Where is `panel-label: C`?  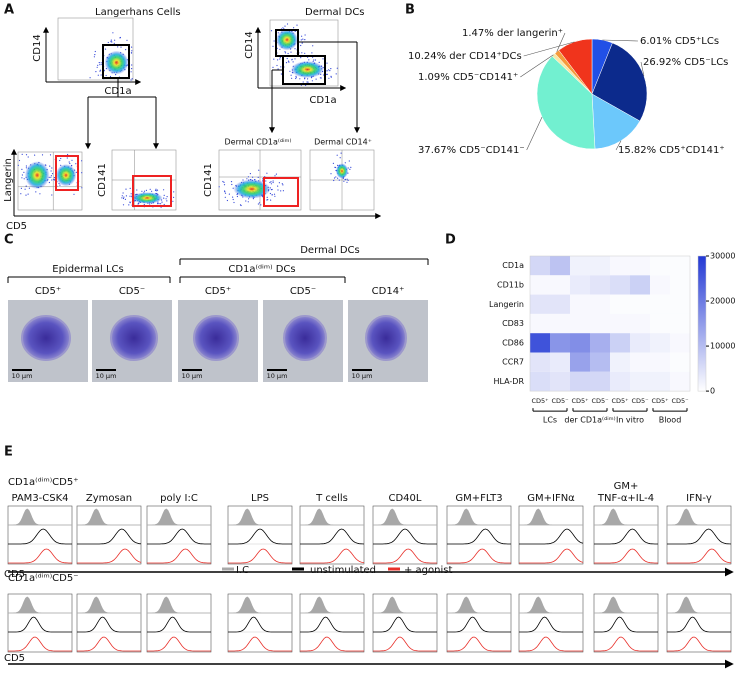
panel-label: C is located at coordinates (9, 240).